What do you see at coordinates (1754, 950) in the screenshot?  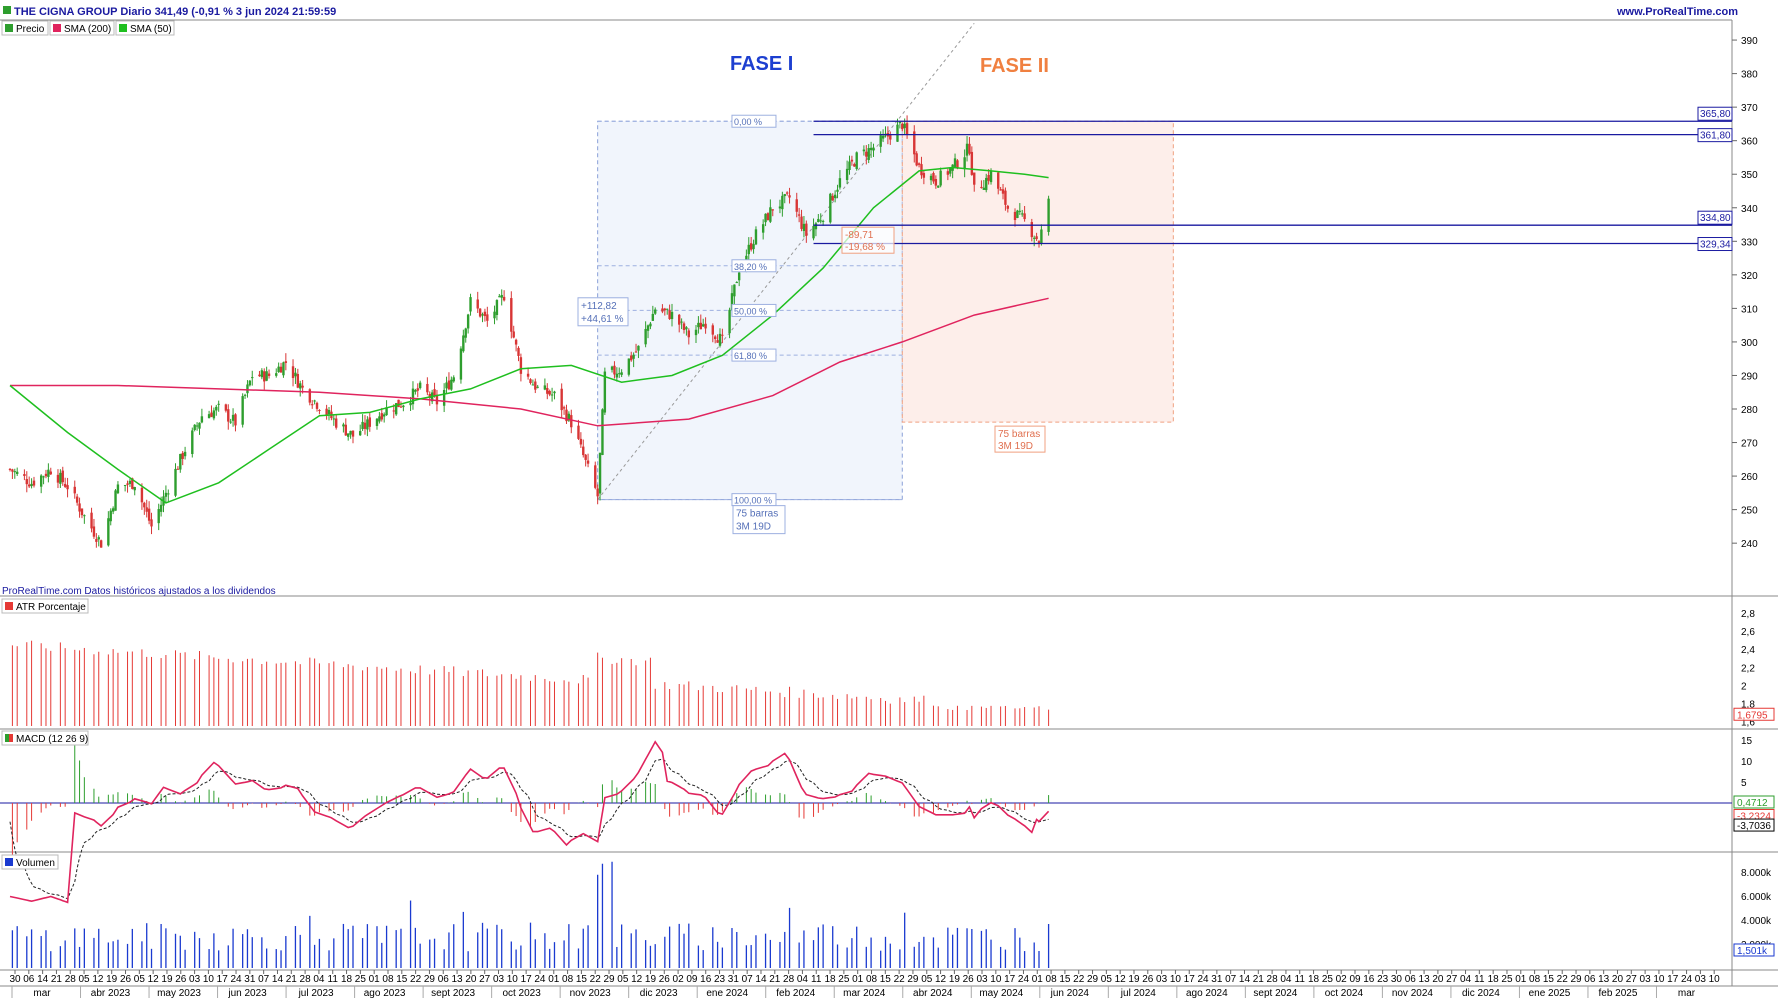 I see `volume-value-box` at bounding box center [1754, 950].